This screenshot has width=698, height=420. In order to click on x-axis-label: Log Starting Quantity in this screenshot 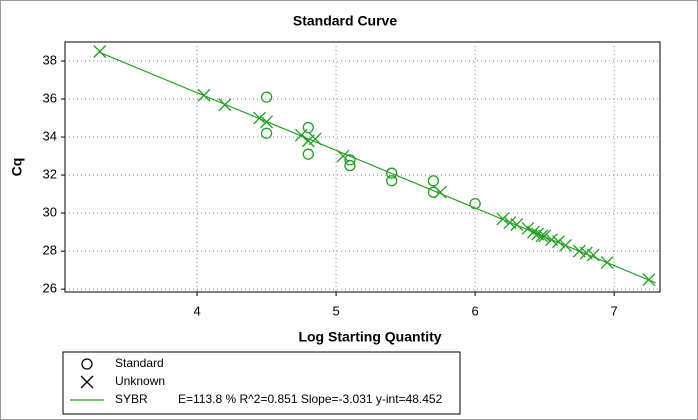, I will do `click(369, 337)`.